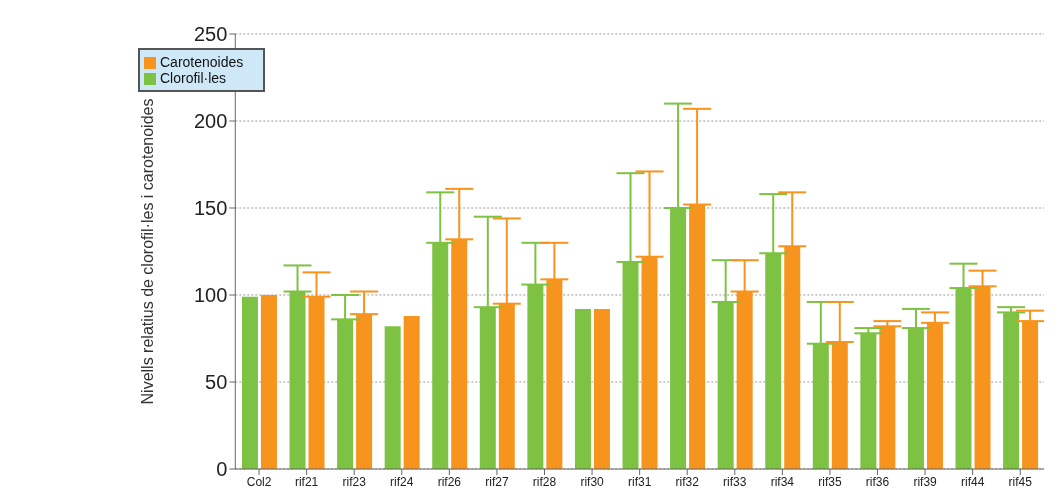 This screenshot has width=1056, height=503. I want to click on y-tick-label: 200, so click(210, 121).